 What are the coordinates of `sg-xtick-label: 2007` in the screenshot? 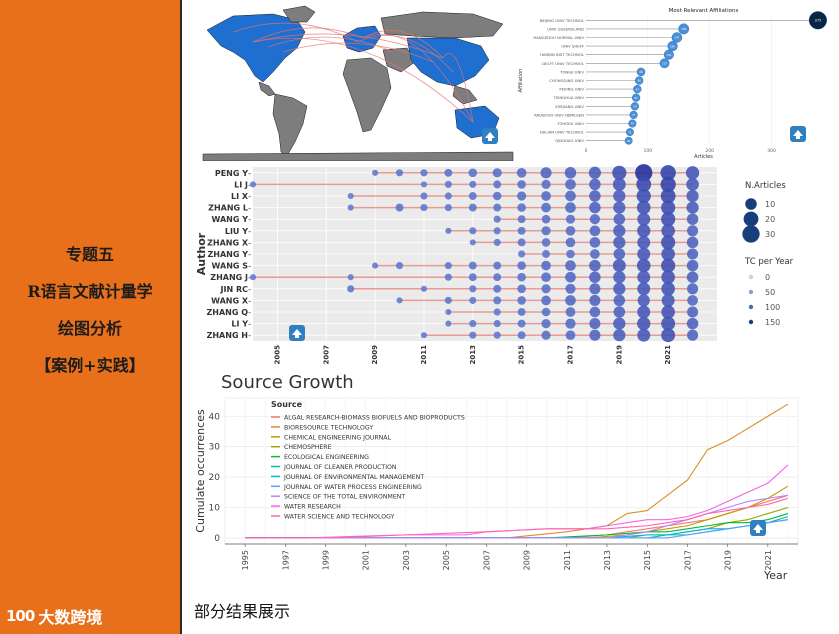 It's located at (486, 560).